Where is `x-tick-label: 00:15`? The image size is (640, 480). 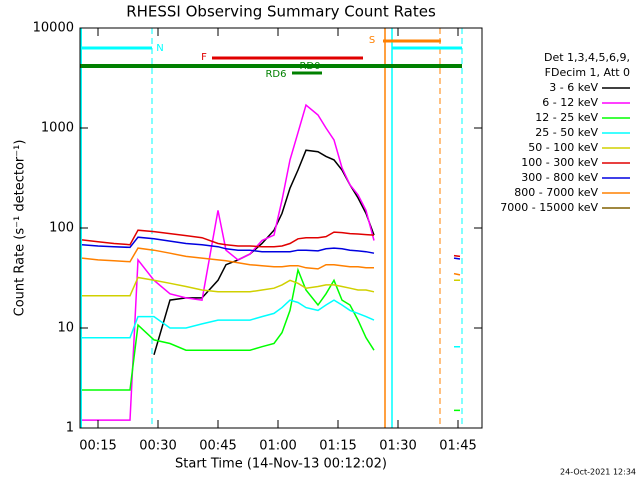
x-tick-label: 00:15 is located at coordinates (97, 446).